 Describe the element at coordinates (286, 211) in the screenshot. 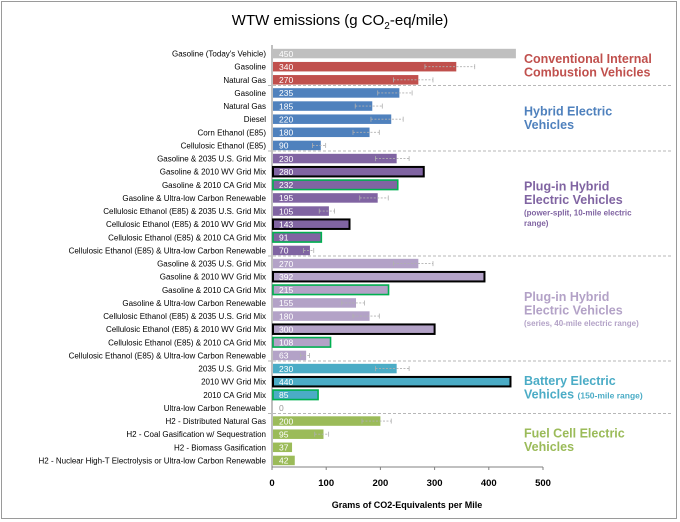

I see `value-label: 105` at that location.